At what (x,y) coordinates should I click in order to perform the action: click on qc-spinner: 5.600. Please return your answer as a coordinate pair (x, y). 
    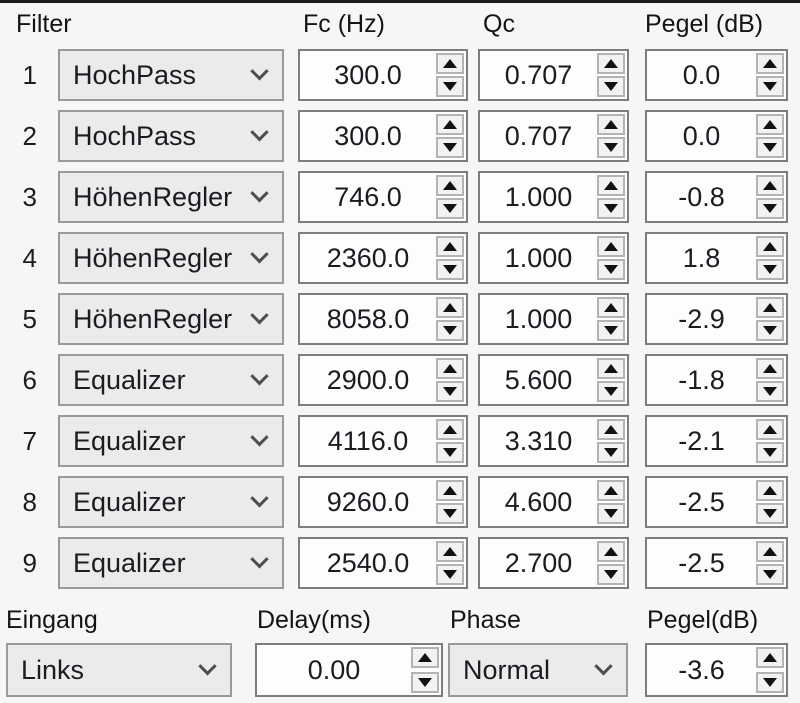
    Looking at the image, I should click on (553, 380).